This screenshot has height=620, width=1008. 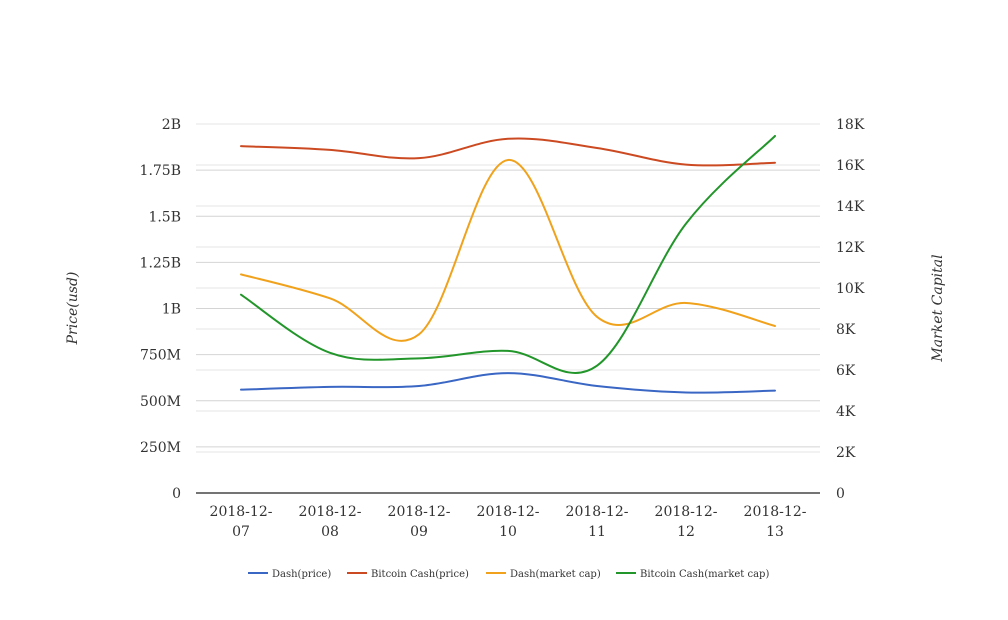 What do you see at coordinates (686, 522) in the screenshot?
I see `x-tick-label: 2018-12-12` at bounding box center [686, 522].